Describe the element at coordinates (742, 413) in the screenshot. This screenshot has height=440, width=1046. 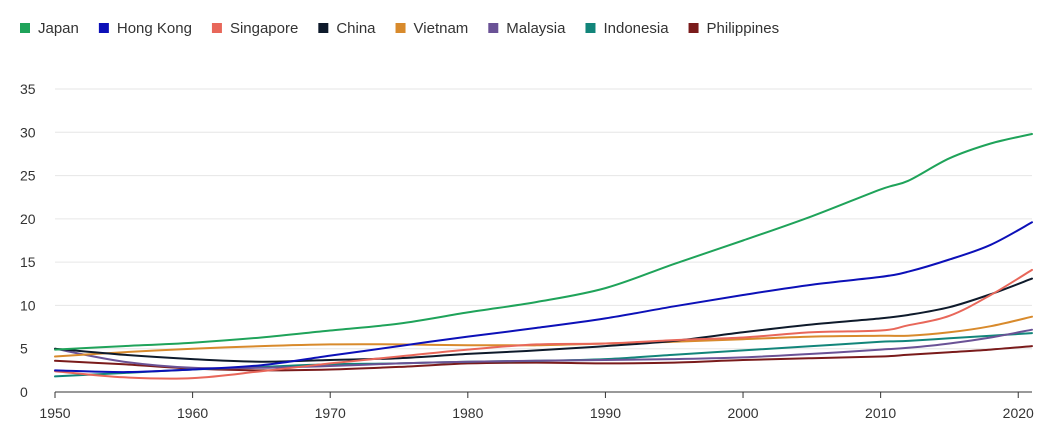
I see `x-tick-label: 2000` at that location.